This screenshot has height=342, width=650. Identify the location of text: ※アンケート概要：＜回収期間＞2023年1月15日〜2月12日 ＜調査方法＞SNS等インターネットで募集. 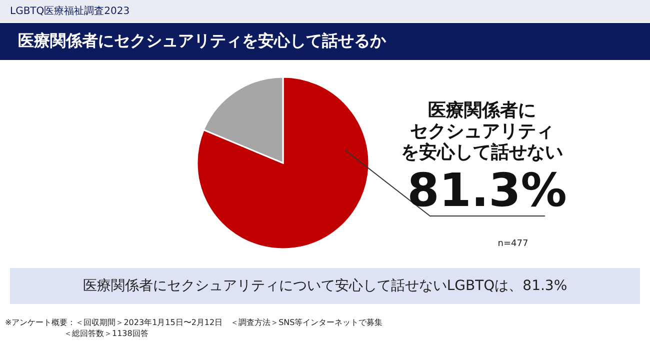
(194, 322).